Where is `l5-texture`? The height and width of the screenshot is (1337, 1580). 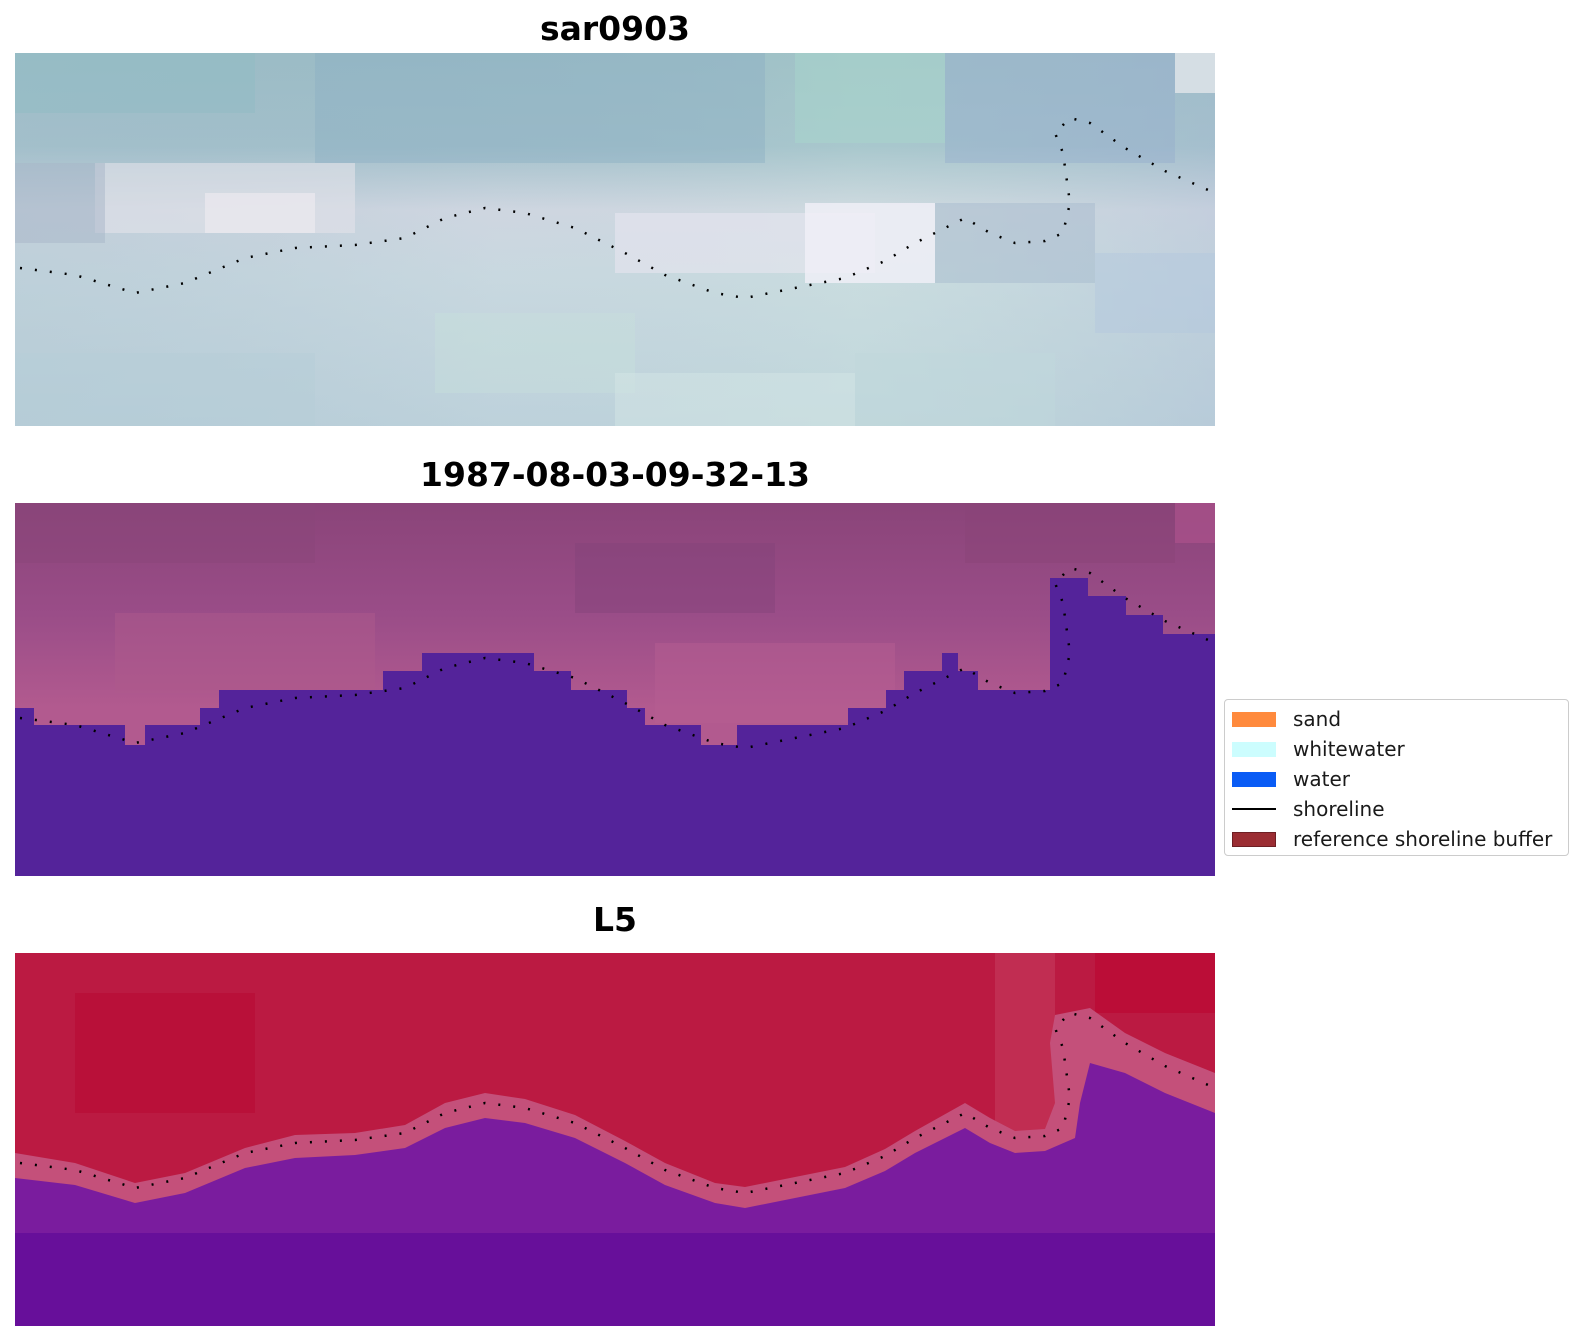
l5-texture is located at coordinates (645, 1043).